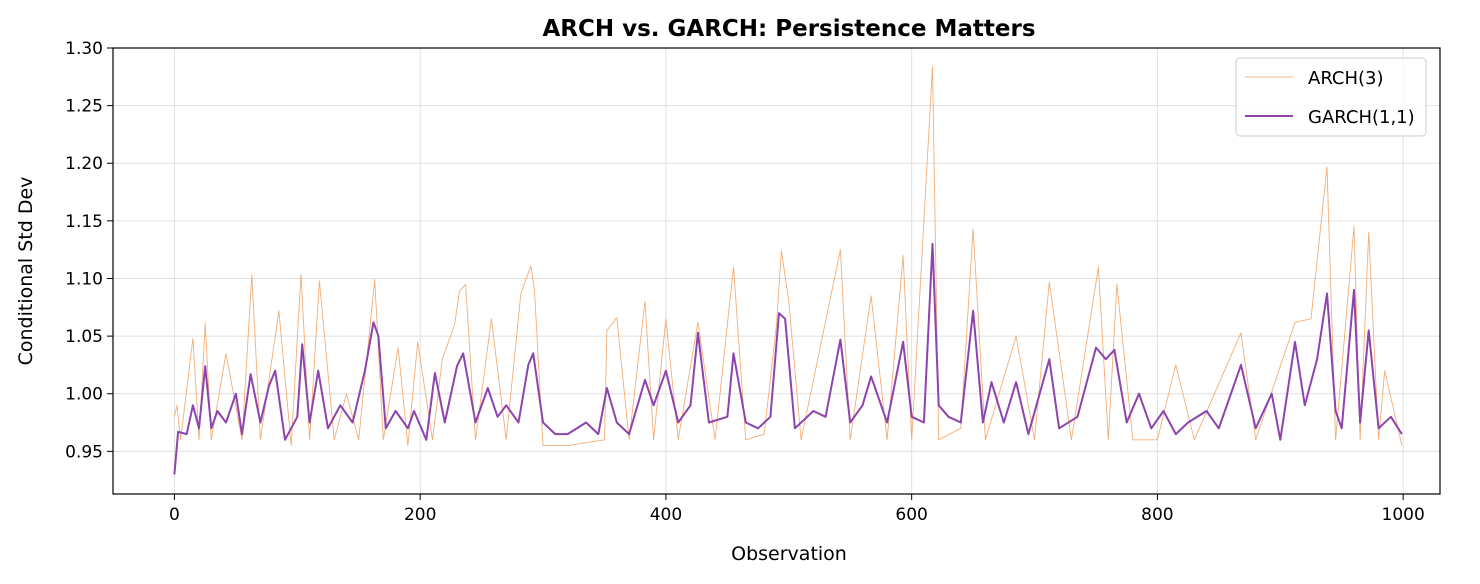 The height and width of the screenshot is (584, 1480). What do you see at coordinates (84, 452) in the screenshot?
I see `y-tick-label: 0.95` at bounding box center [84, 452].